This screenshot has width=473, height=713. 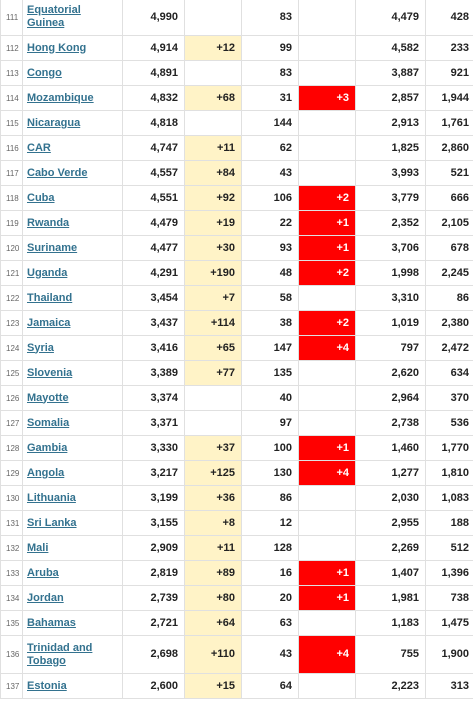 I want to click on country-link: Rwanda, so click(x=48, y=222).